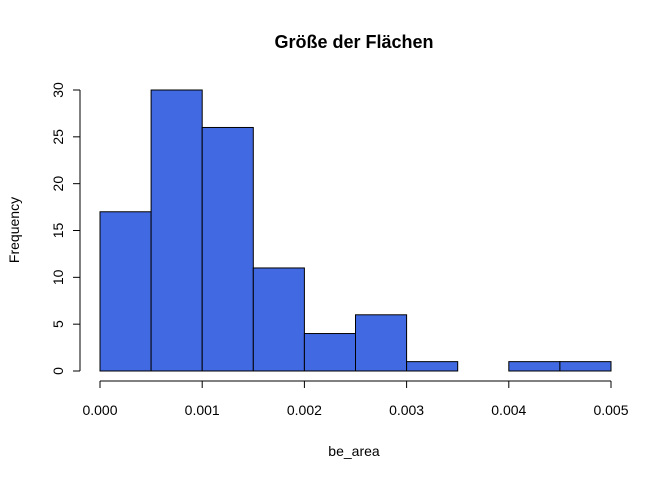 This screenshot has width=672, height=480. I want to click on y-axis: 0 5 10 15 20 25 30, so click(65, 228).